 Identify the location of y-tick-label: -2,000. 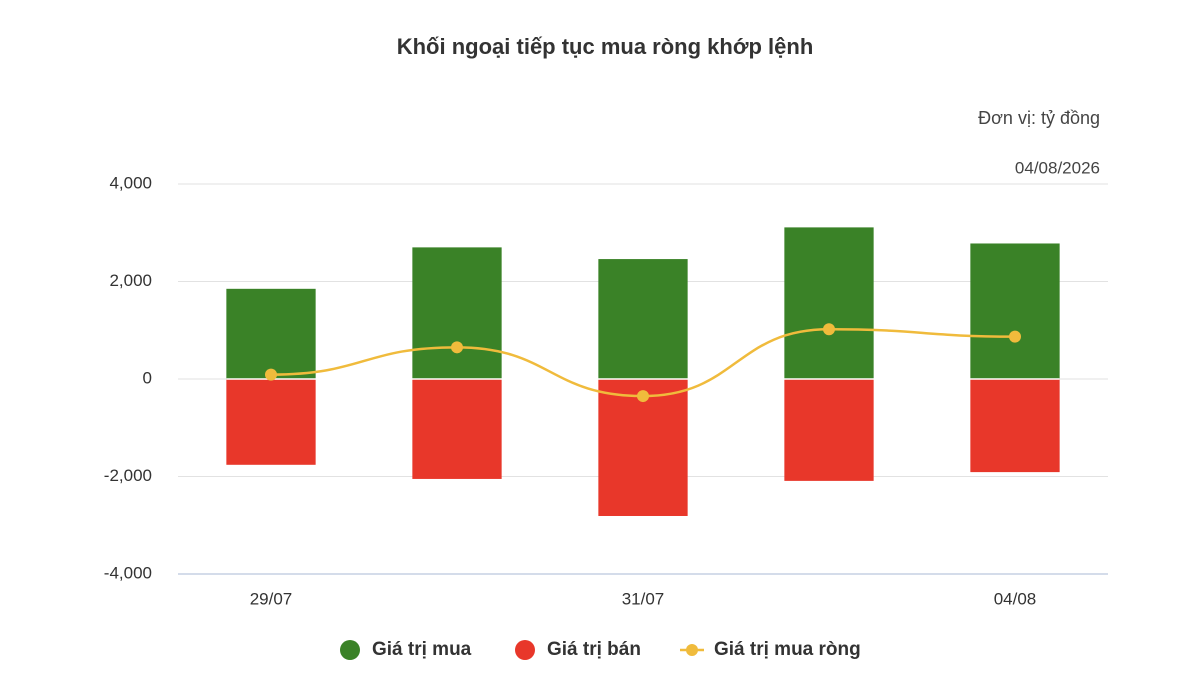
(128, 475).